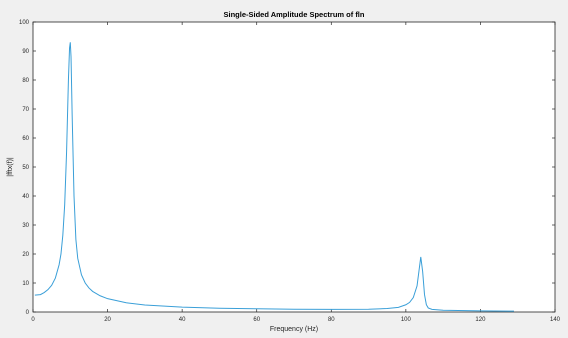 Image resolution: width=568 pixels, height=338 pixels. What do you see at coordinates (25, 284) in the screenshot?
I see `y-tick-label: 10` at bounding box center [25, 284].